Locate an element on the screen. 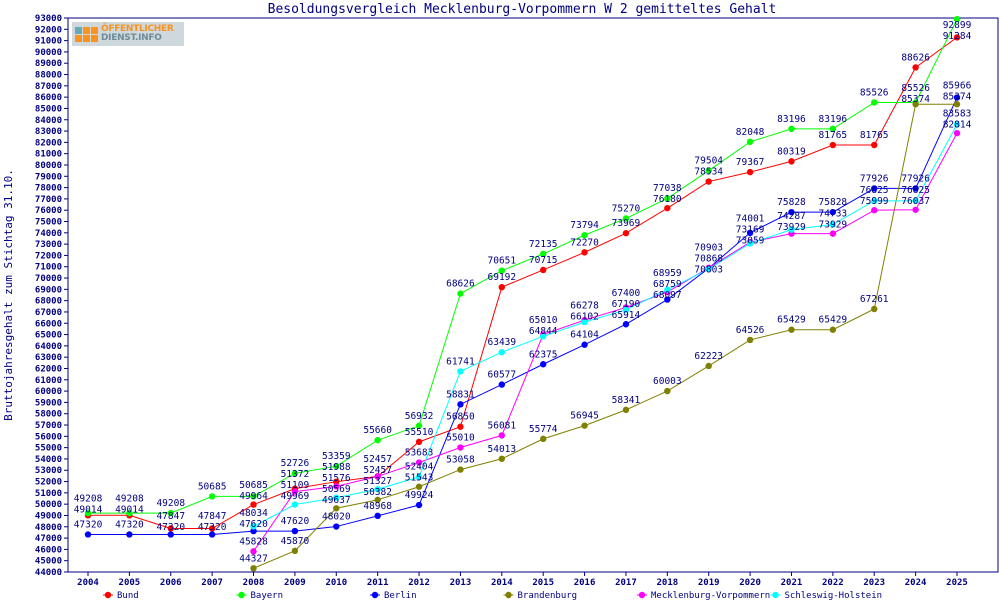 The image size is (1000, 600). data-label: 49208 is located at coordinates (88, 499).